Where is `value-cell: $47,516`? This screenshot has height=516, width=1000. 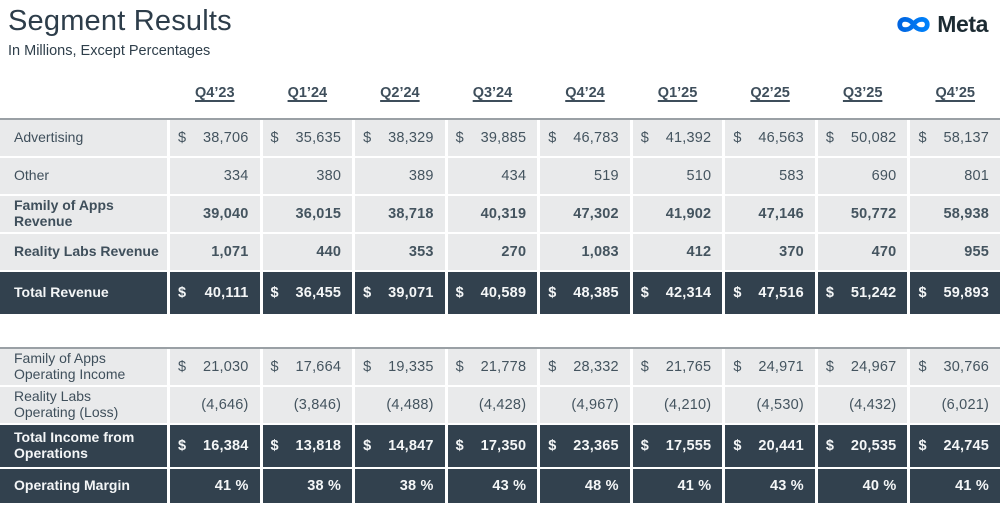 value-cell: $47,516 is located at coordinates (770, 292).